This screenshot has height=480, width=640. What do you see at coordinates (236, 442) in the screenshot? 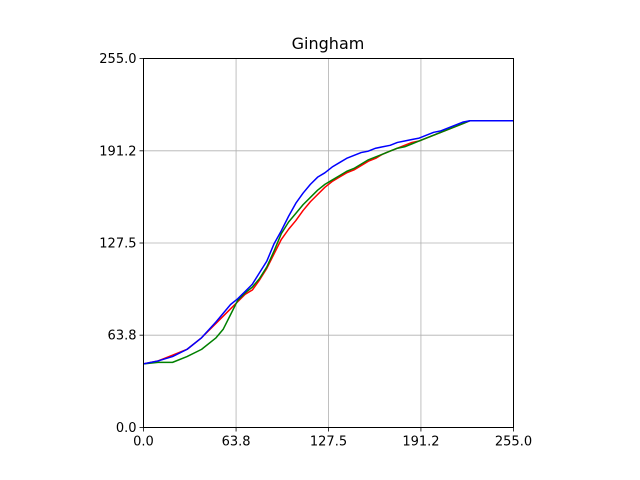
I see `x-tick-label: 63.8` at bounding box center [236, 442].